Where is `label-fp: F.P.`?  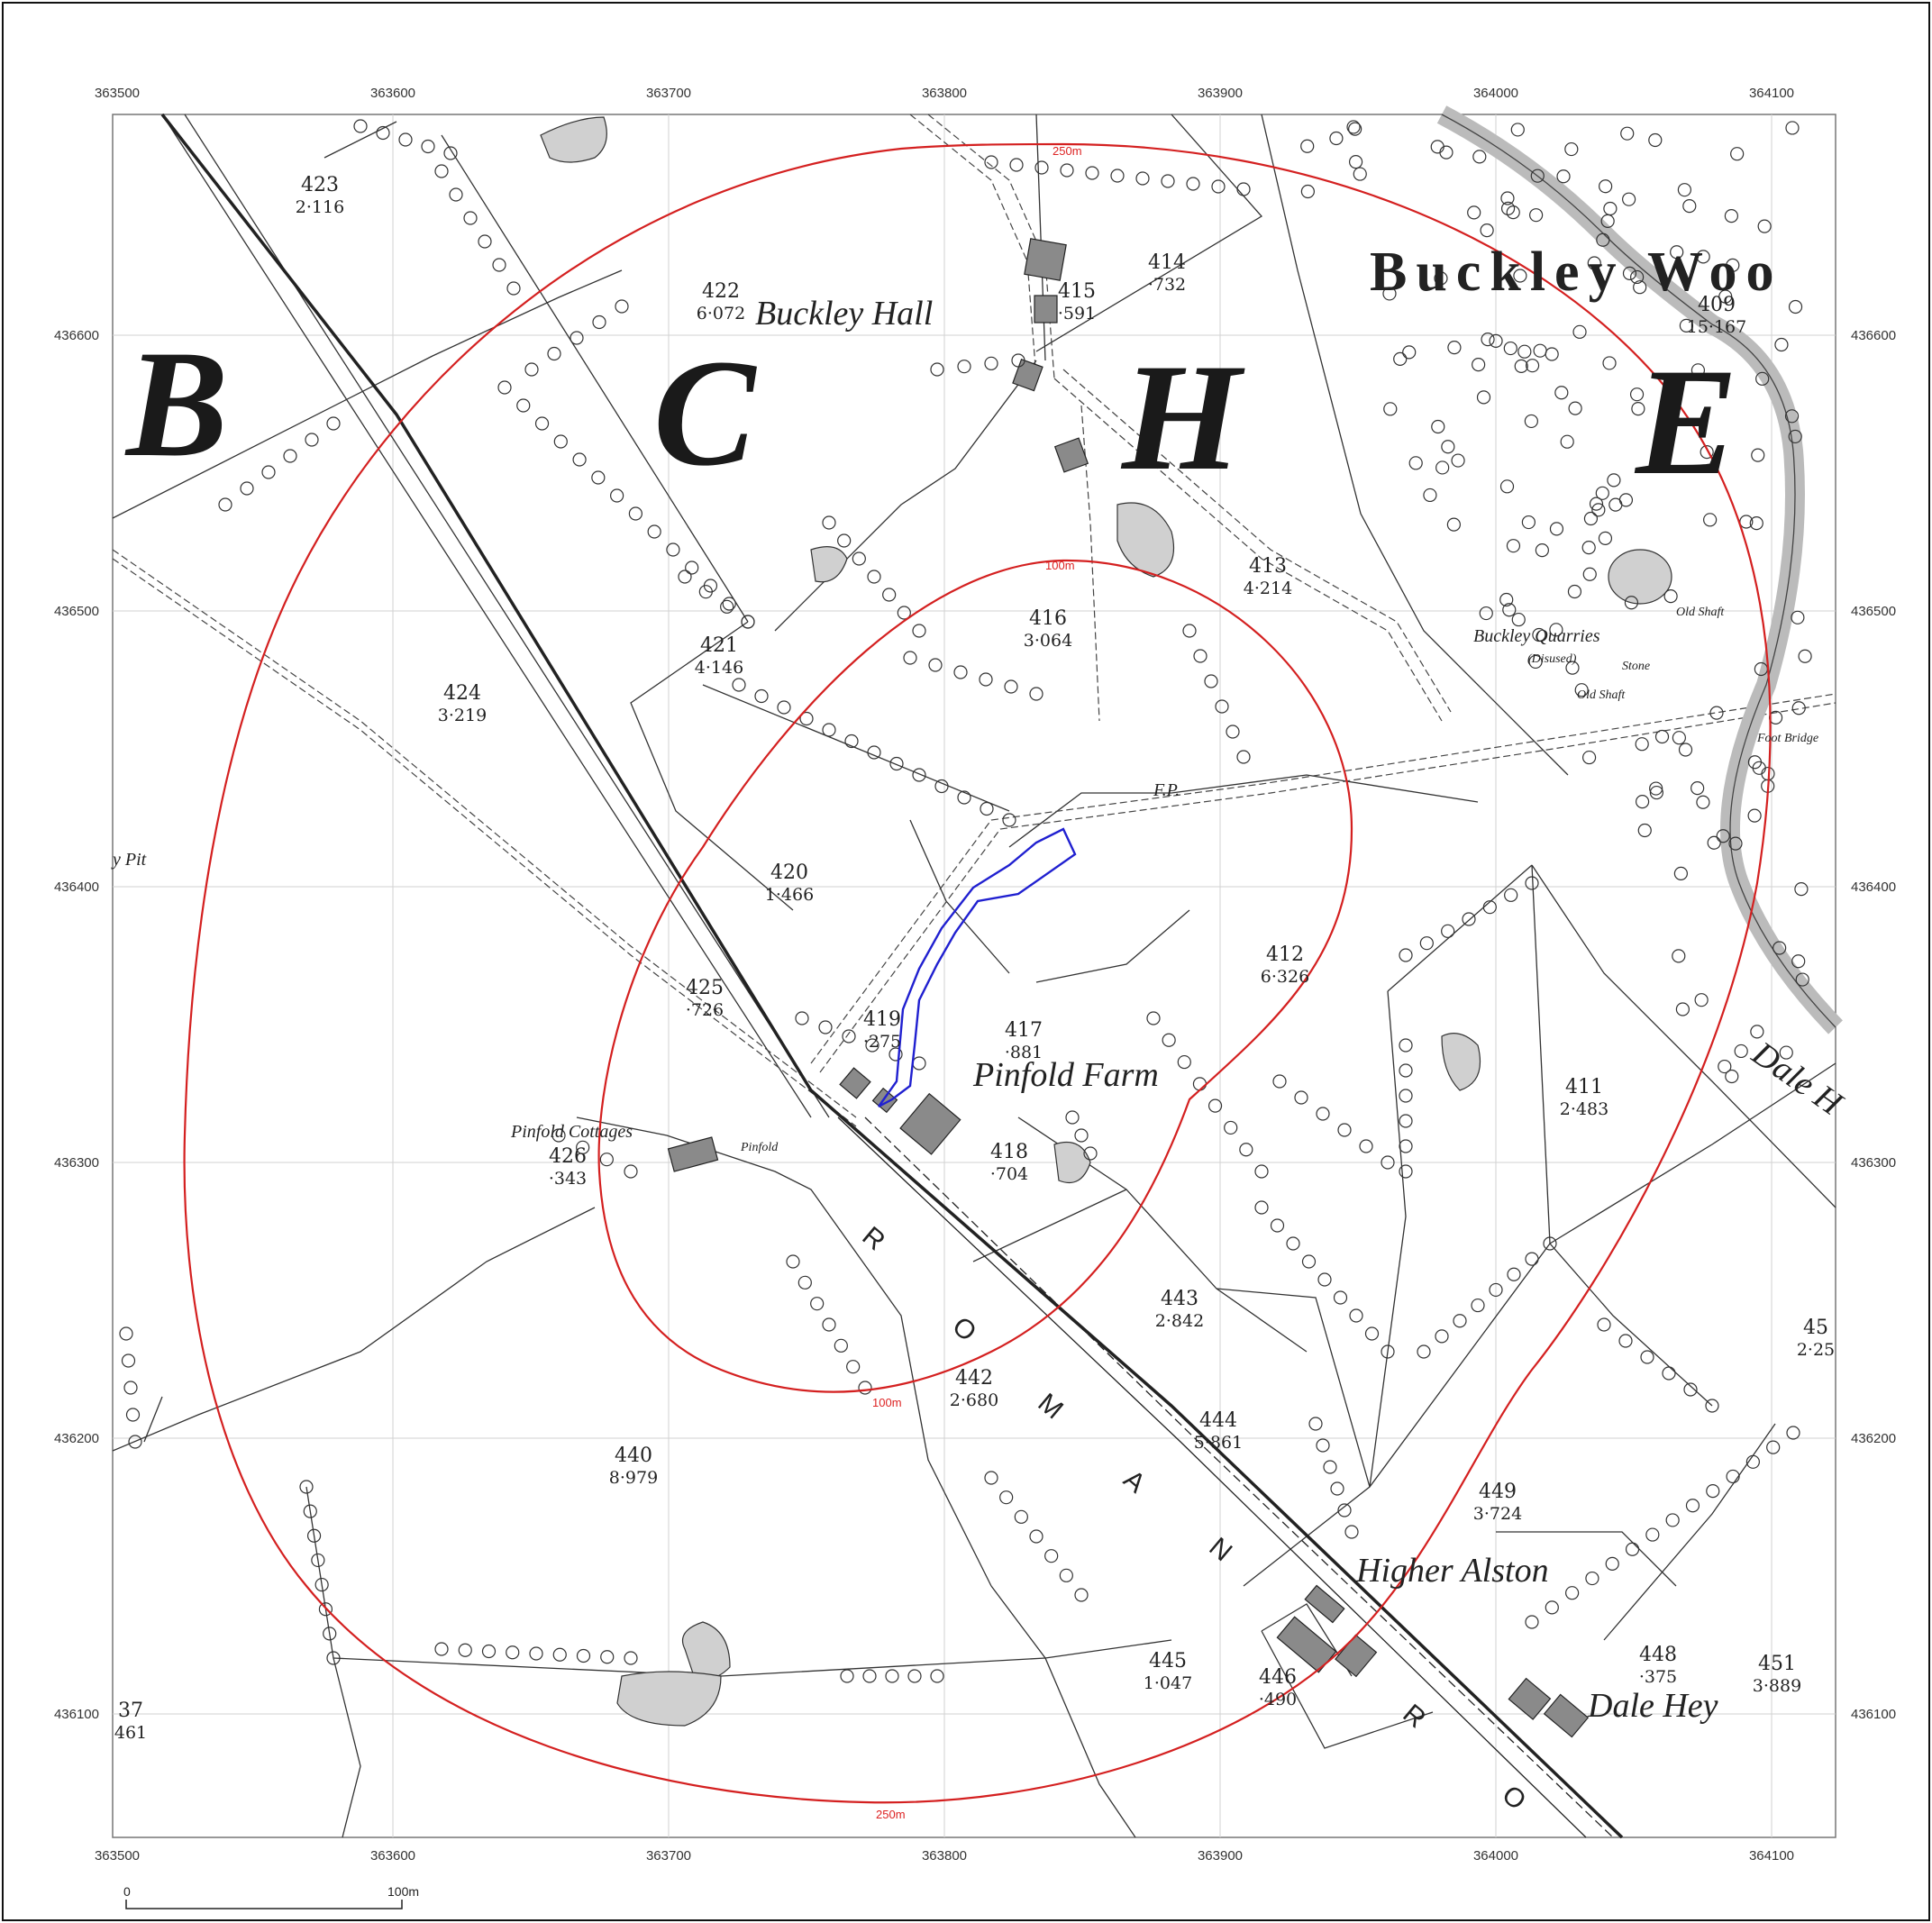 label-fp: F.P. is located at coordinates (1166, 790).